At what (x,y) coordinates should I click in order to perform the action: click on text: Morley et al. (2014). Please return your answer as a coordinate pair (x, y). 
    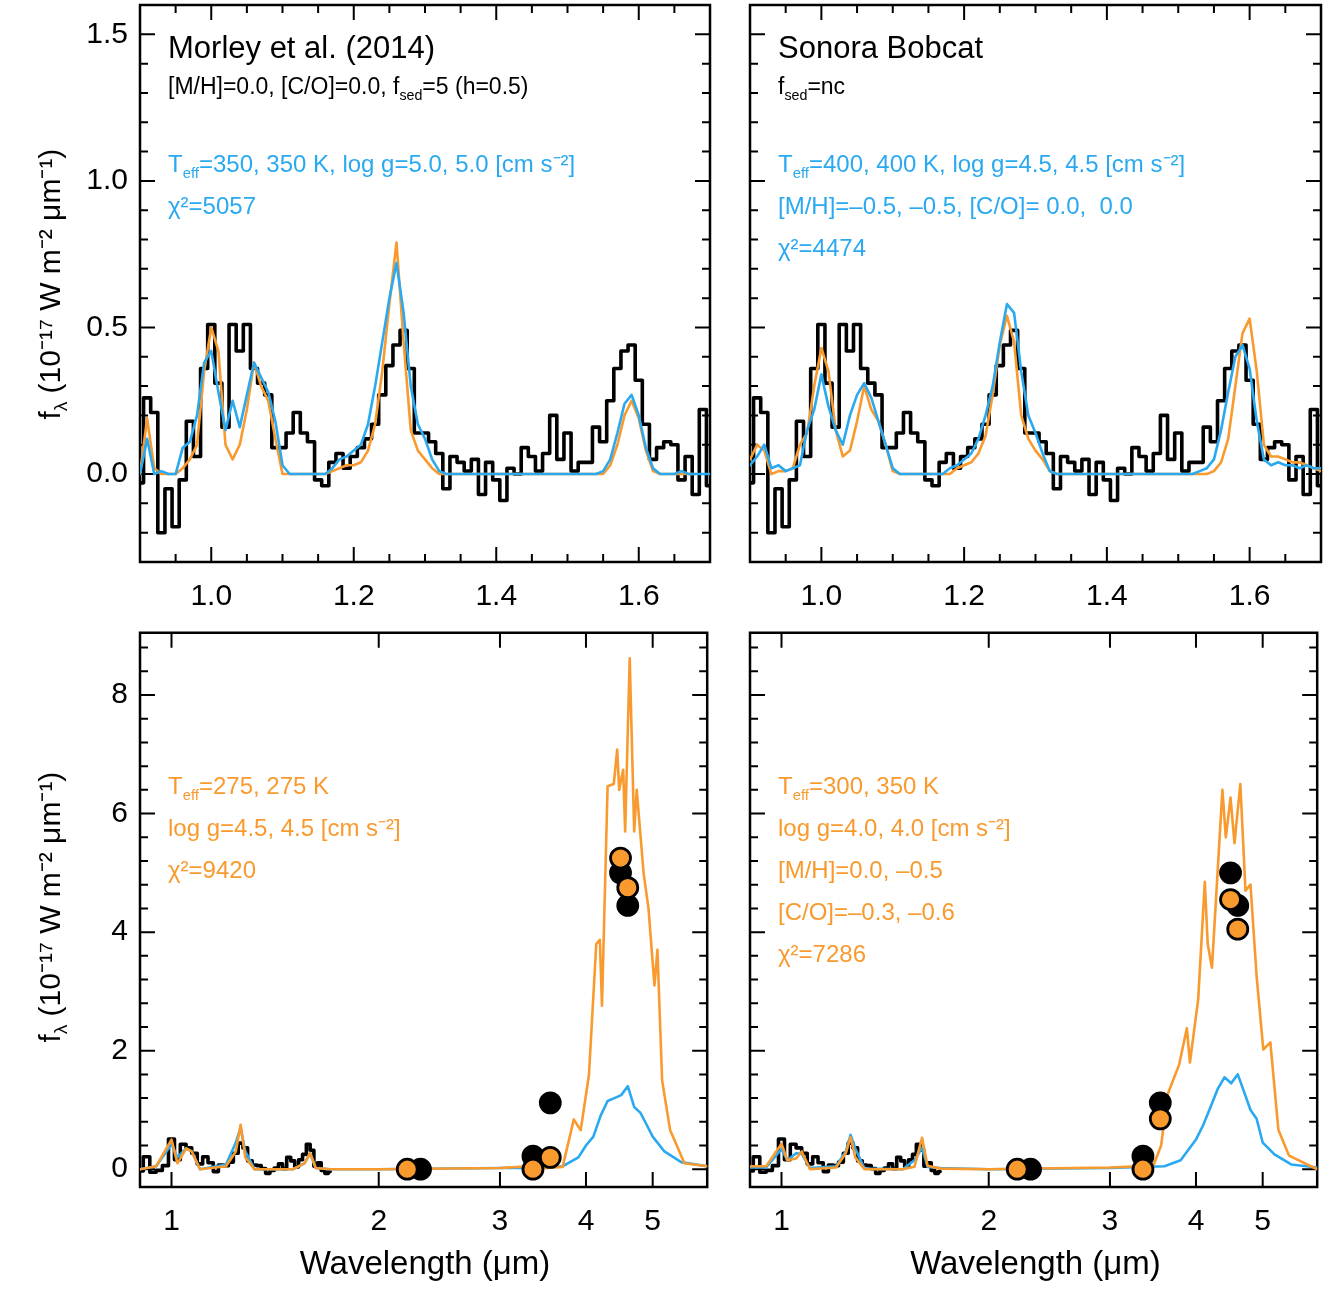
    Looking at the image, I should click on (302, 48).